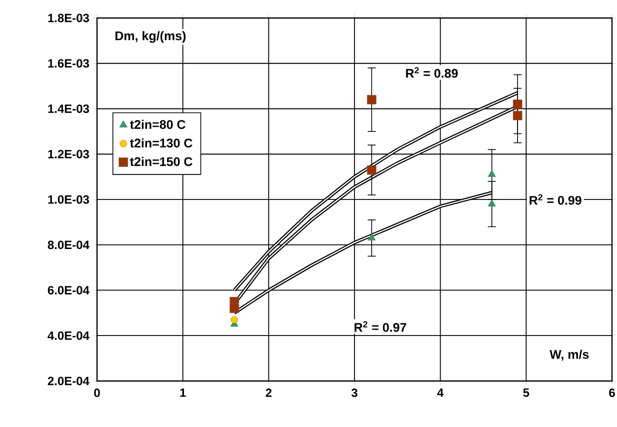 The image size is (617, 427). I want to click on y-tick-label: 8.0E-04, so click(69, 245).